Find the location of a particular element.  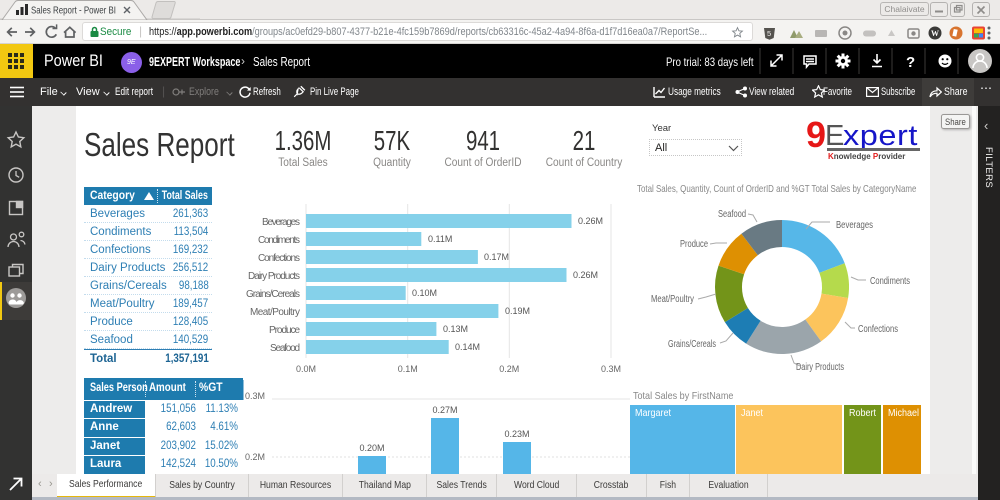

svg-text: 0.13M is located at coordinates (455, 329).